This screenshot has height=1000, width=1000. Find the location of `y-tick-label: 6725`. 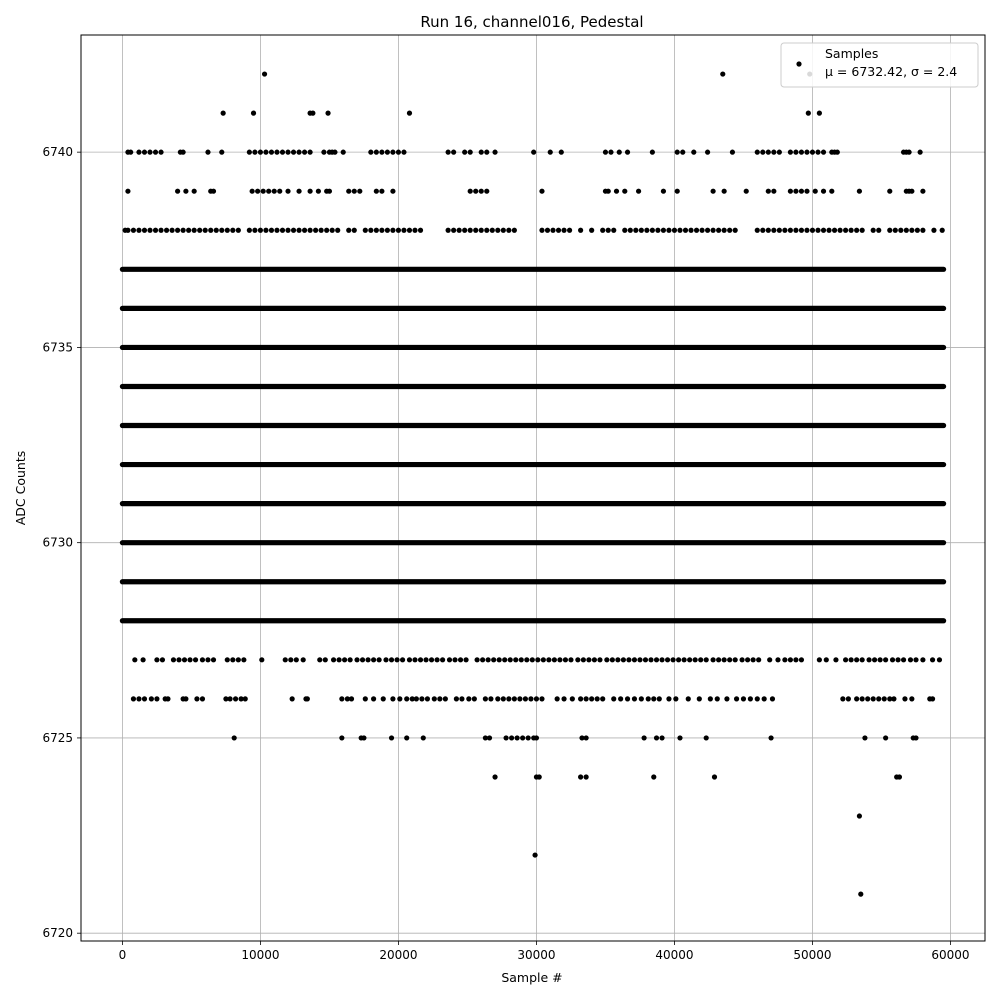

y-tick-label: 6725 is located at coordinates (57, 738).